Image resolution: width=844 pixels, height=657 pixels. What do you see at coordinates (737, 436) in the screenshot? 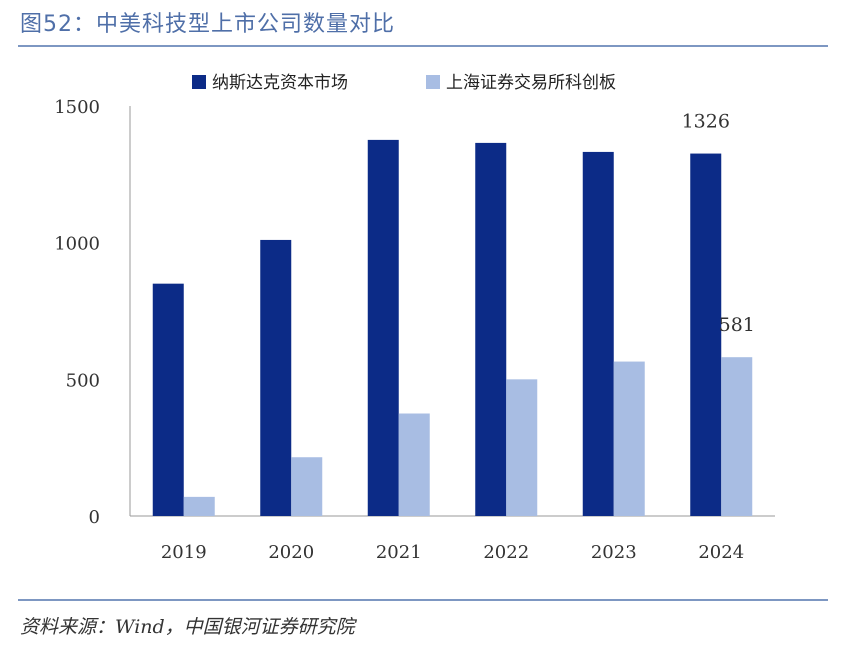
I see `bar-star-market-2024` at bounding box center [737, 436].